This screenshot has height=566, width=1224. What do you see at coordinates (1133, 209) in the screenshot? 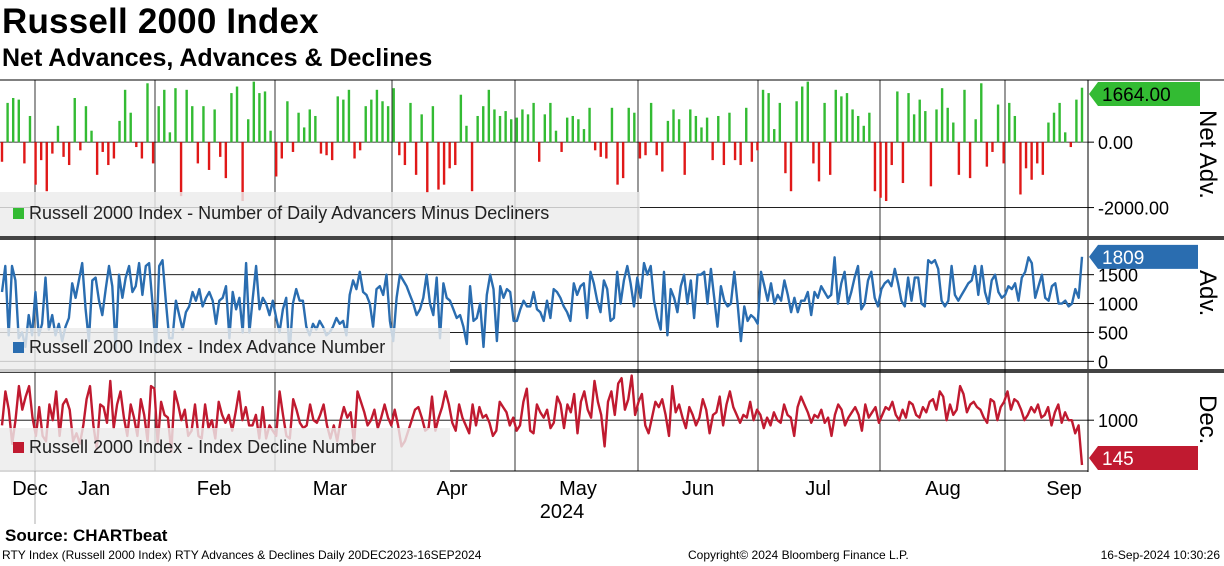
I see `y-tick-label: -2000.00` at bounding box center [1133, 209].